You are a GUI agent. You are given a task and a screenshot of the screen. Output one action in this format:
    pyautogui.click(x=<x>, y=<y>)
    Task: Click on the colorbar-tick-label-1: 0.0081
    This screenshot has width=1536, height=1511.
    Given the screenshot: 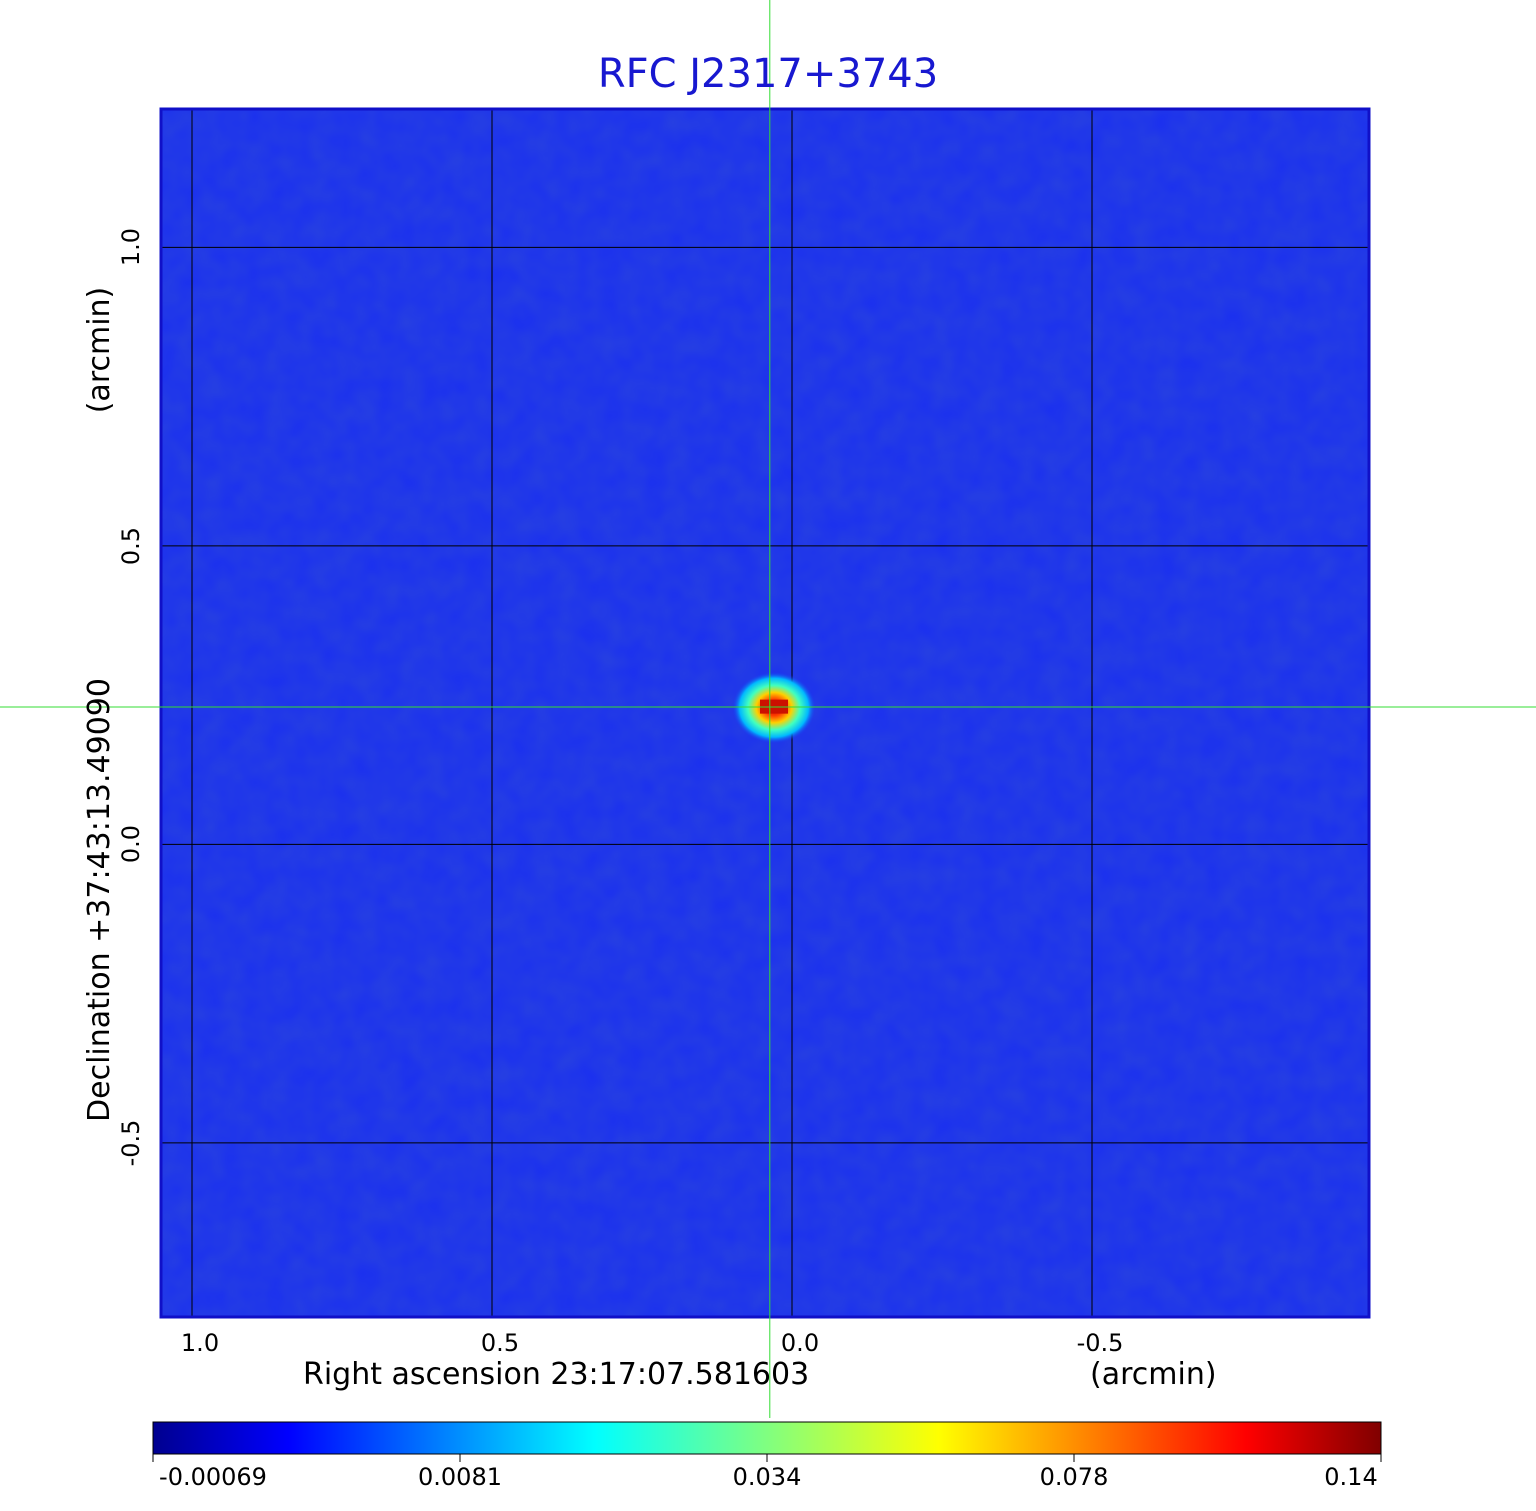 What is the action you would take?
    pyautogui.click(x=460, y=1477)
    